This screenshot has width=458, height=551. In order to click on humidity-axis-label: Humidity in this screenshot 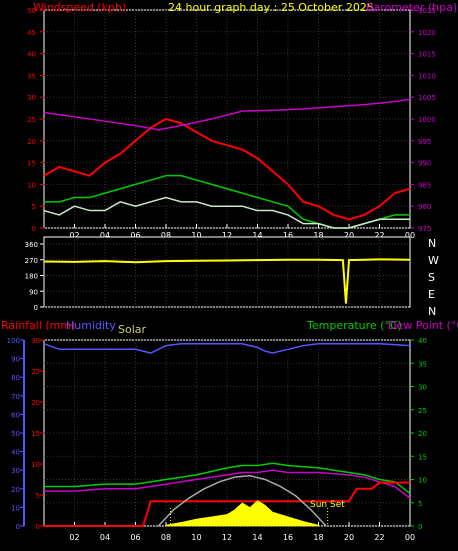, I will do `click(91, 325)`.